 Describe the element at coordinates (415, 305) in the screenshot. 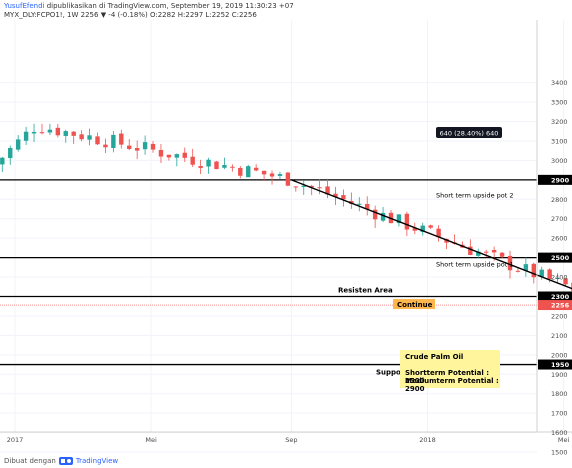

I see `continue-label: Continue` at that location.